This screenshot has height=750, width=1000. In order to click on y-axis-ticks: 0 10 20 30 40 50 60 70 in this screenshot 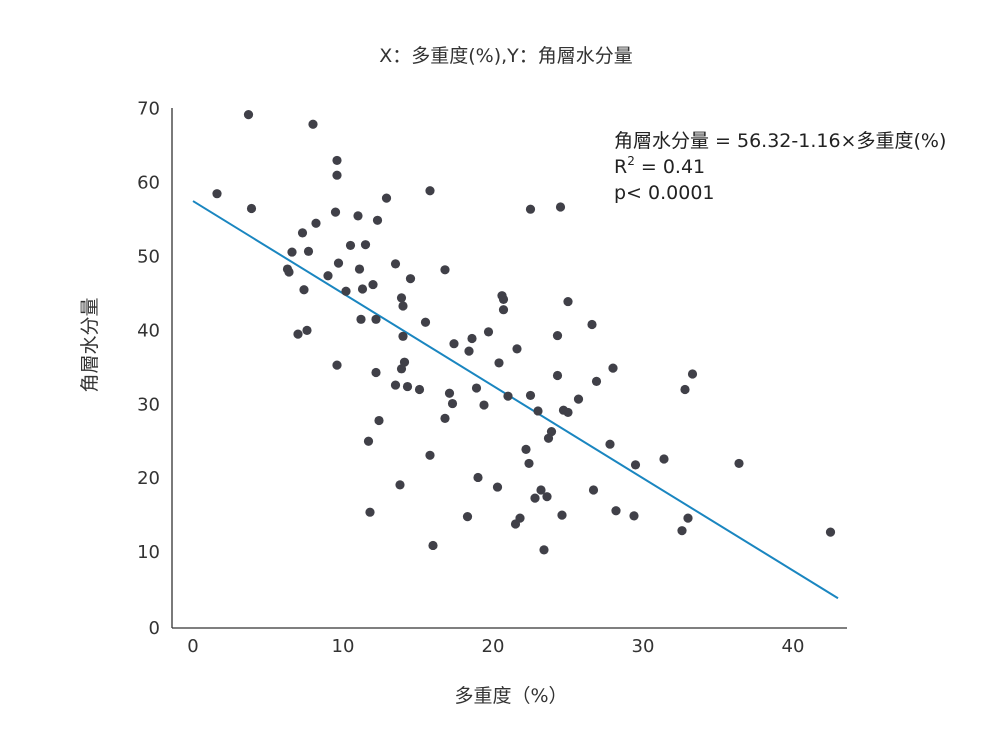, I will do `click(148, 369)`.